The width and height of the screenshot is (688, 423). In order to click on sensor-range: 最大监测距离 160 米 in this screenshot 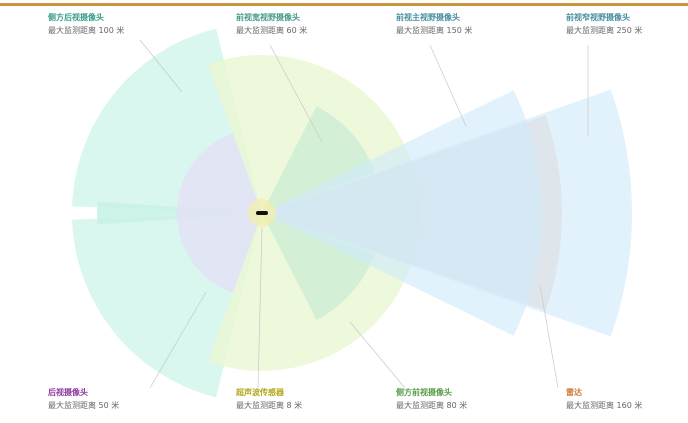, I will do `click(604, 405)`.